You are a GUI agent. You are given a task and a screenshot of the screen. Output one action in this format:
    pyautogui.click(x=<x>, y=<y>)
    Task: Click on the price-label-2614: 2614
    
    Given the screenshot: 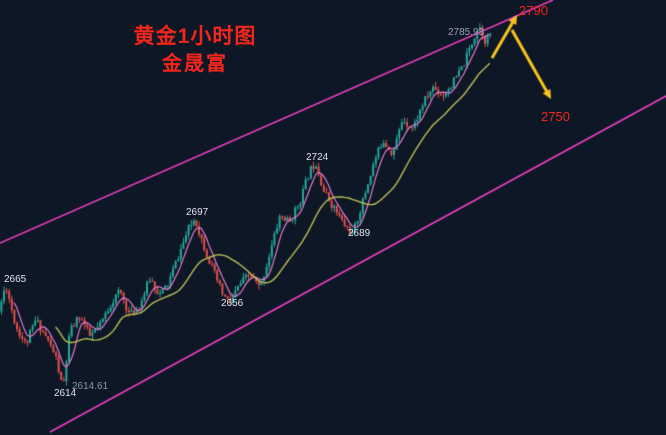 What is the action you would take?
    pyautogui.click(x=65, y=393)
    